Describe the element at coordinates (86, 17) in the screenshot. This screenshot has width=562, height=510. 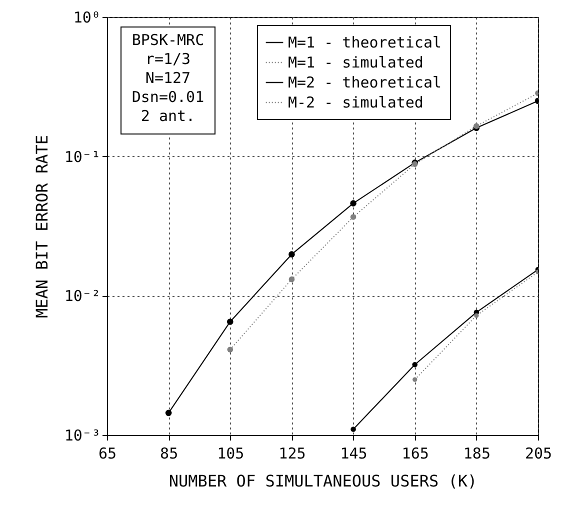
I see `y-tick-label: 10⁰` at that location.